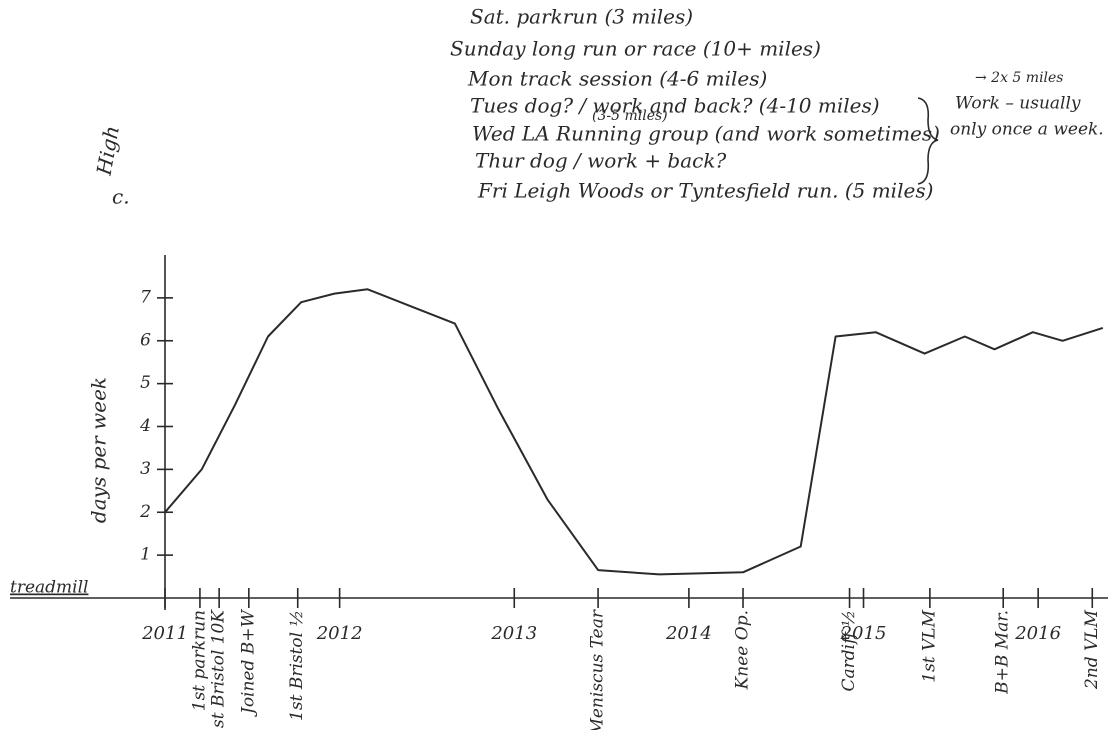 This screenshot has width=1114, height=730. Describe the element at coordinates (688, 633) in the screenshot. I see `x-tick-label: 2014` at that location.